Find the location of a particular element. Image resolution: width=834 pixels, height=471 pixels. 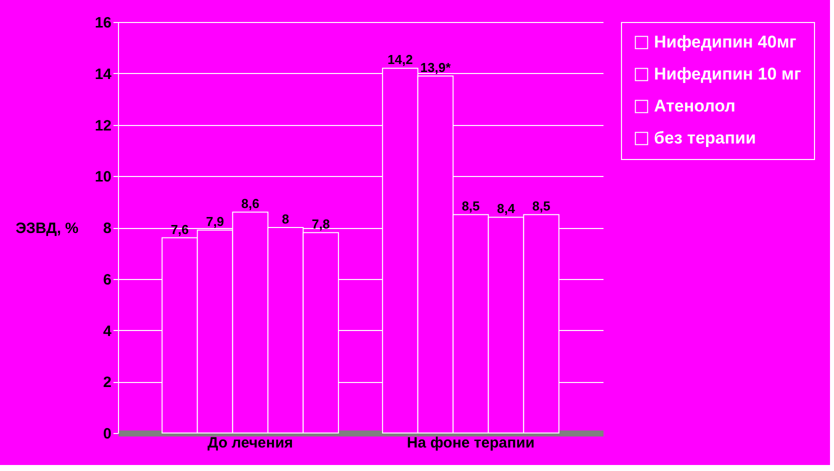

x-tick-label: На фоне терапии is located at coordinates (470, 443).